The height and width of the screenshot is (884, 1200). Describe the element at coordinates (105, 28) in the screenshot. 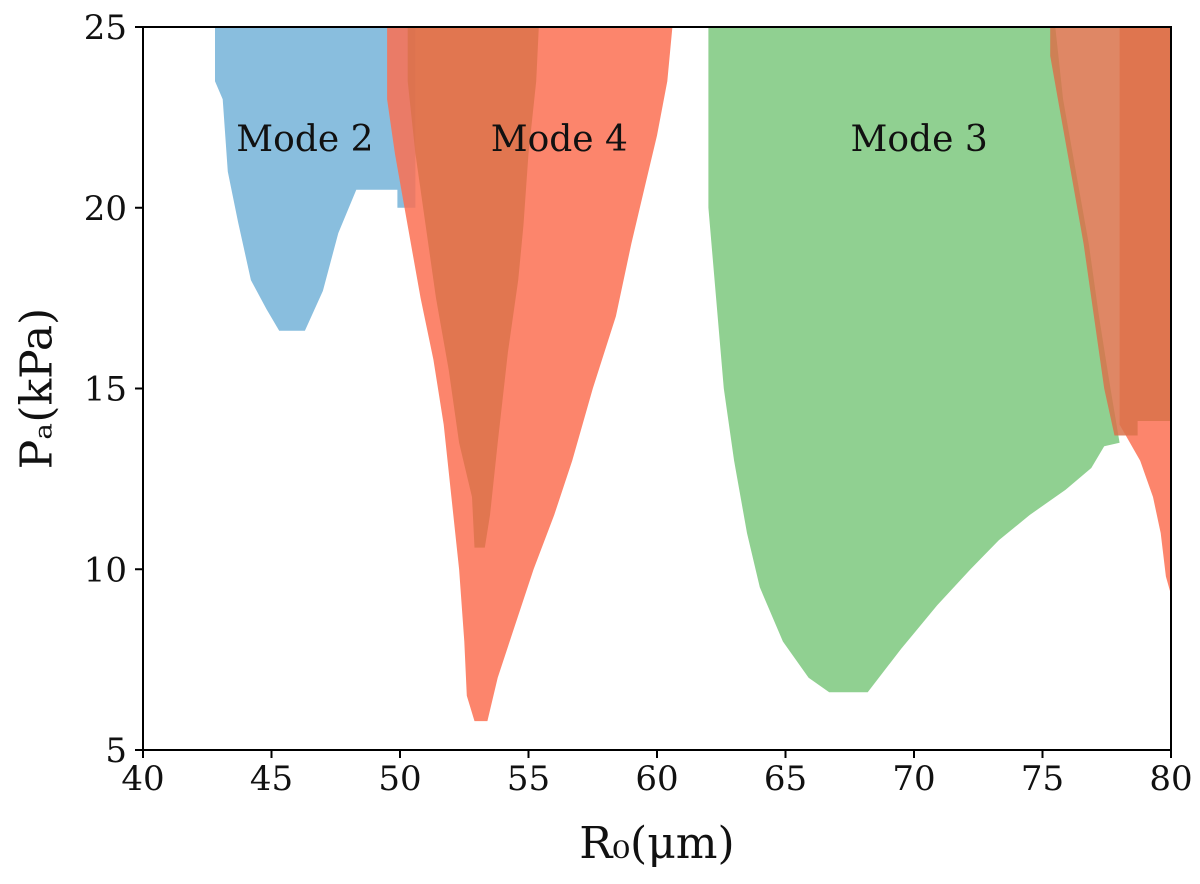

I see `y-tick-label: 25` at that location.